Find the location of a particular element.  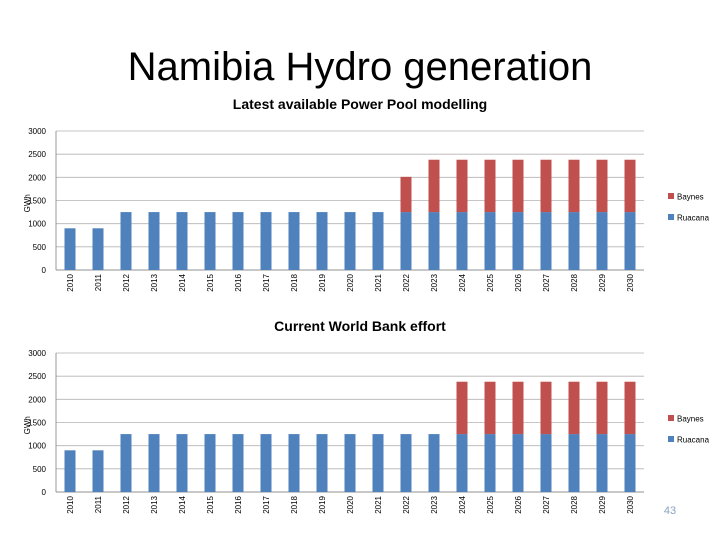

chart2-x-tick-label: 2024 is located at coordinates (462, 504).